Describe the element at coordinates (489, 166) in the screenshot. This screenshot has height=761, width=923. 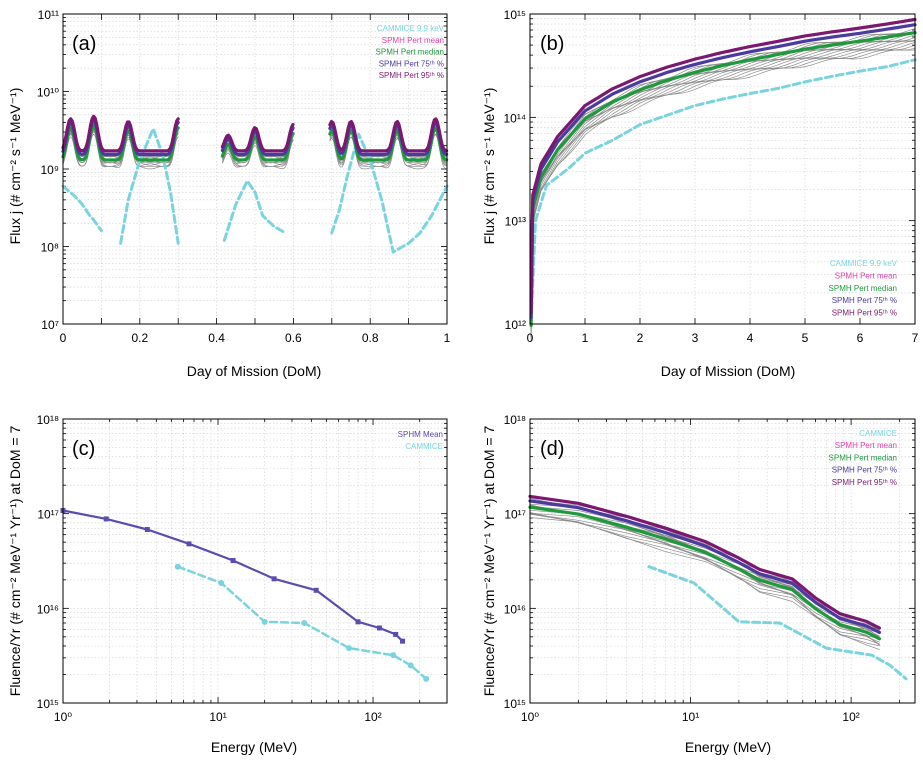
I see `ylabel-b: Flux j (# cm⁻² s⁻¹ MeV⁻¹)` at that location.